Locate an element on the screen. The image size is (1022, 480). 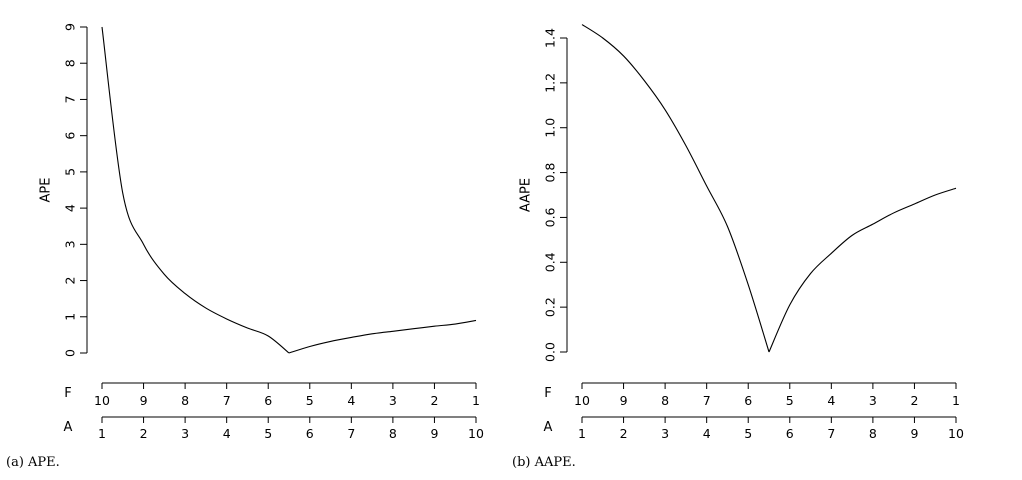
chart1-f-tick-label: 9 is located at coordinates (144, 400).